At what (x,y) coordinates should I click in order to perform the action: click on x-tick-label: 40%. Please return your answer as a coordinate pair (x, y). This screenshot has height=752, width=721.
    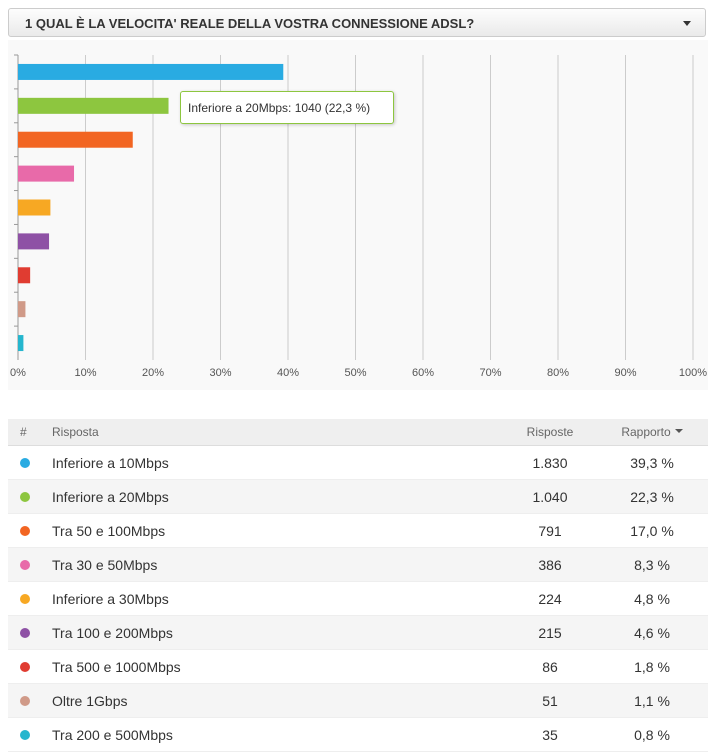
    Looking at the image, I should click on (288, 373).